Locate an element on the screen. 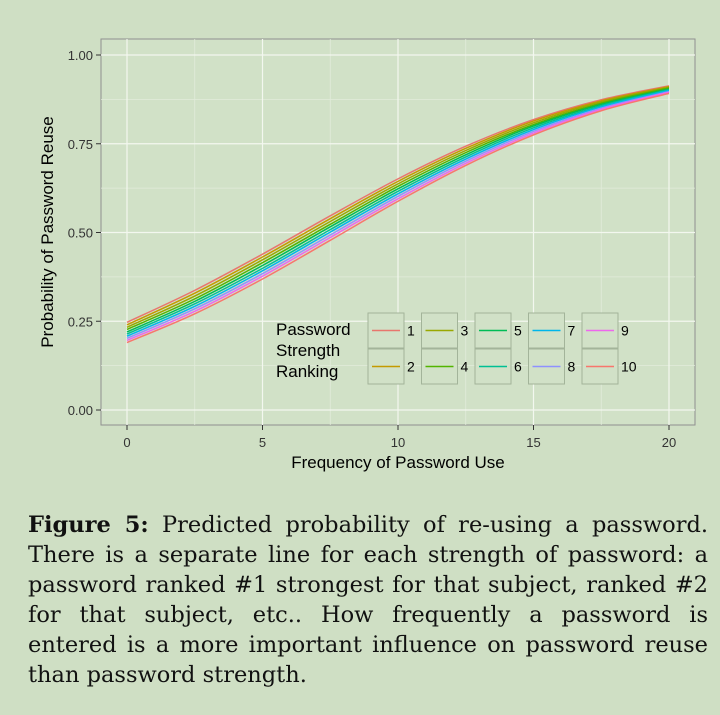 The height and width of the screenshot is (715, 720). legend: Password Strength Ranking 1 2 3 4 5 6 7 8 9 10 is located at coordinates (456, 348).